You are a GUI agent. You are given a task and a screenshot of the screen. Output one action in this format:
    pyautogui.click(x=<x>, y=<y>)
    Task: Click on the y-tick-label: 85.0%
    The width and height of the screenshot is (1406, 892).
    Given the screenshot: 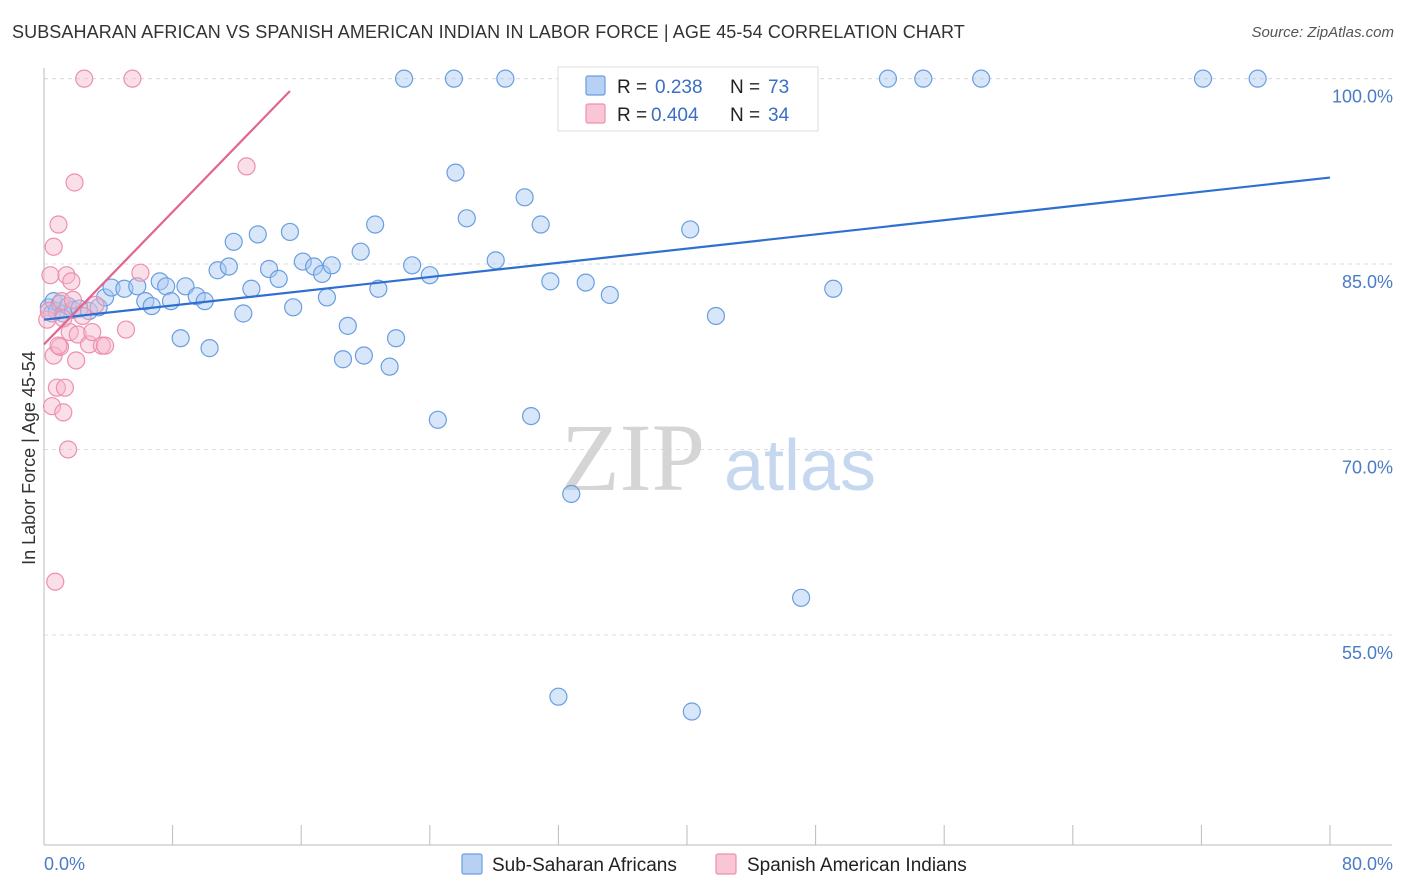 What is the action you would take?
    pyautogui.click(x=1367, y=282)
    